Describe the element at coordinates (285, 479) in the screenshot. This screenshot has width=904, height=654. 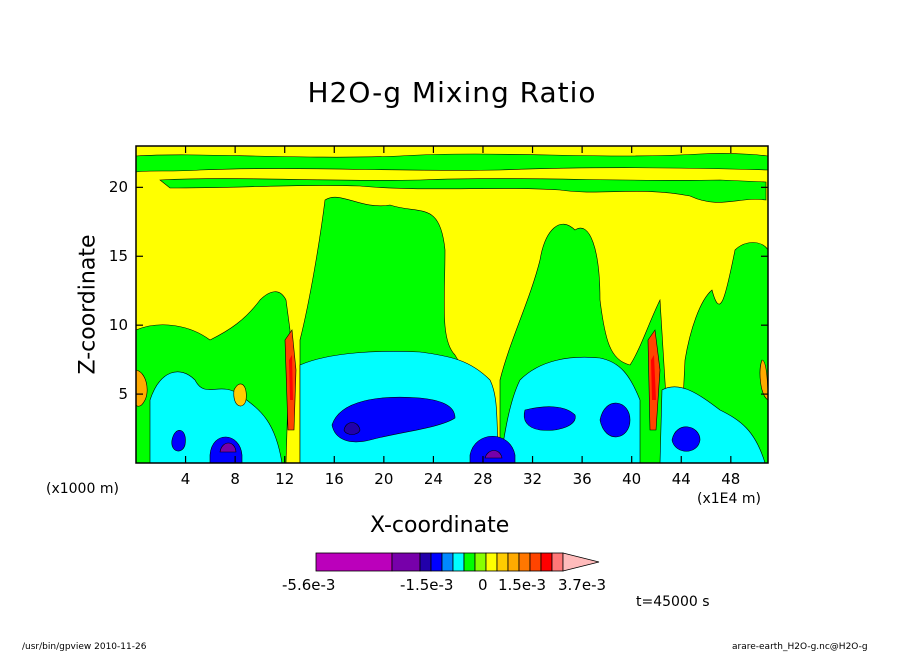
I see `x-tick-label: 12` at that location.